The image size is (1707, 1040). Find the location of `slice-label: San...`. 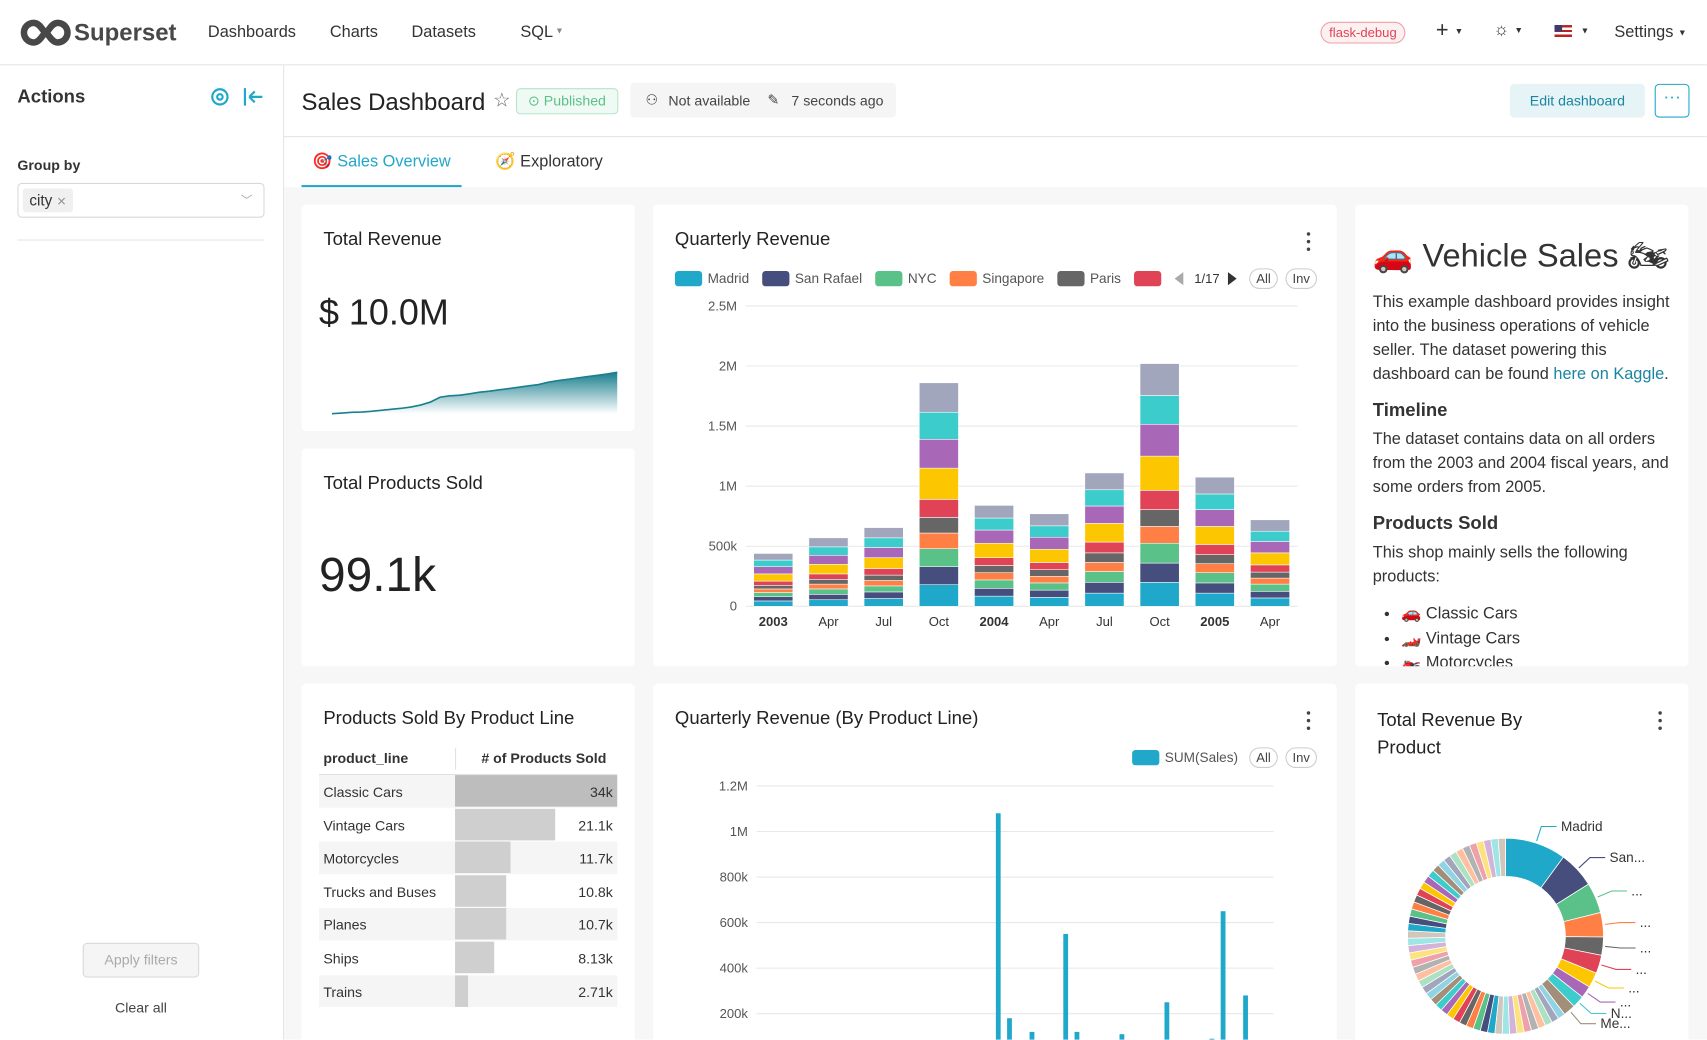

slice-label: San... is located at coordinates (1628, 857).